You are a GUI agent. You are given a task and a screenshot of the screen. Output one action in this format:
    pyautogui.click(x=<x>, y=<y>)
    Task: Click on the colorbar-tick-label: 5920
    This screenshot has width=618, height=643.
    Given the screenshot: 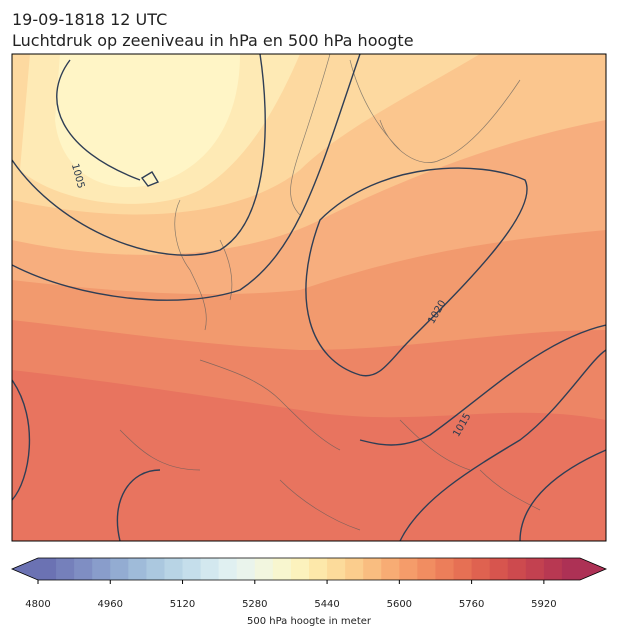 What is the action you would take?
    pyautogui.click(x=543, y=604)
    